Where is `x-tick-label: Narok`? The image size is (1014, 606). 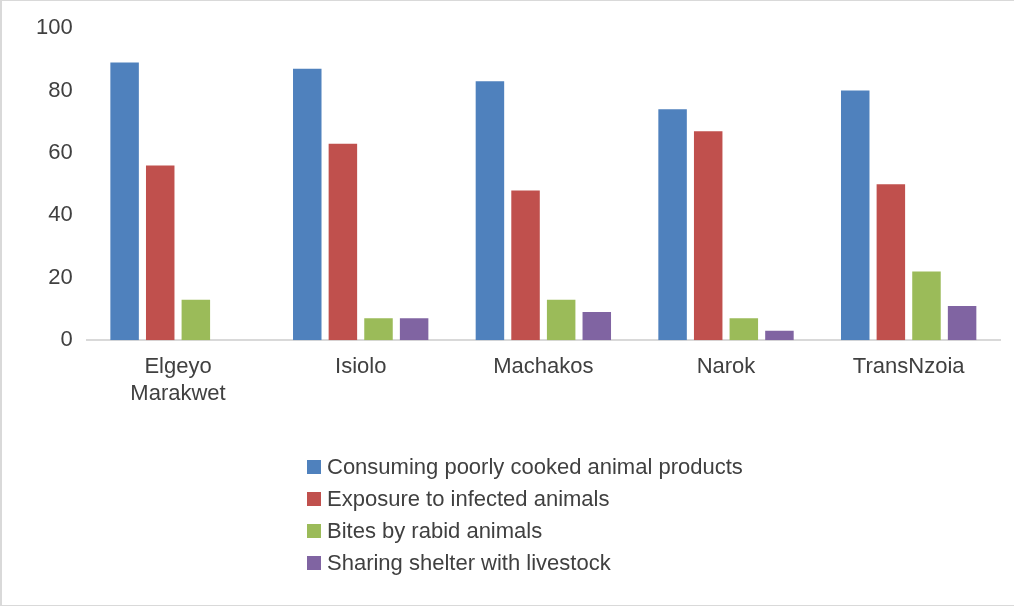
x-tick-label: Narok is located at coordinates (726, 366).